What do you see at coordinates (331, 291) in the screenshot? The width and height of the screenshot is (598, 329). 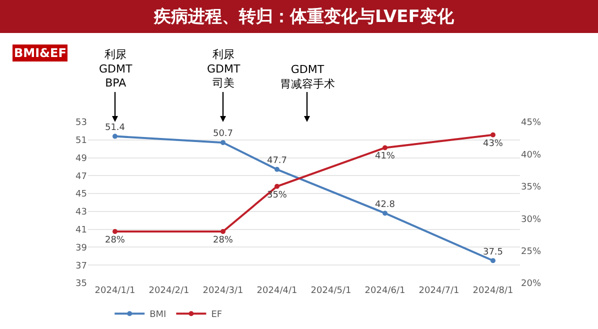 I see `x-tick-label: 2024/5/1` at bounding box center [331, 291].